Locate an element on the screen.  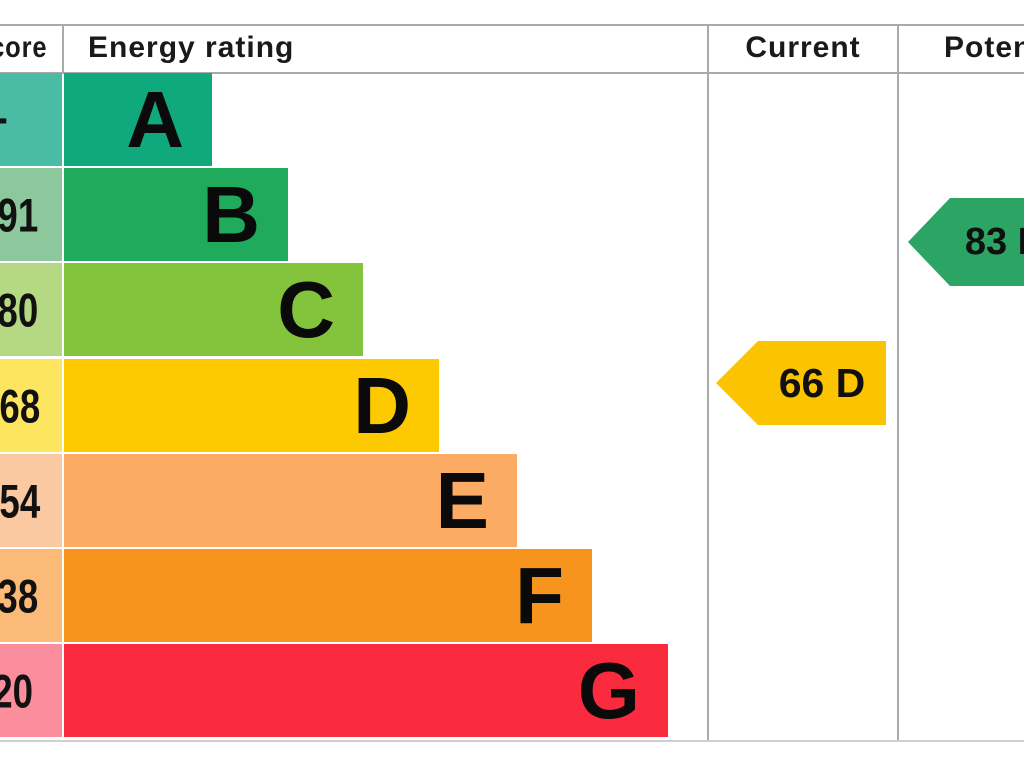
header-score: Score is located at coordinates (31, 48).